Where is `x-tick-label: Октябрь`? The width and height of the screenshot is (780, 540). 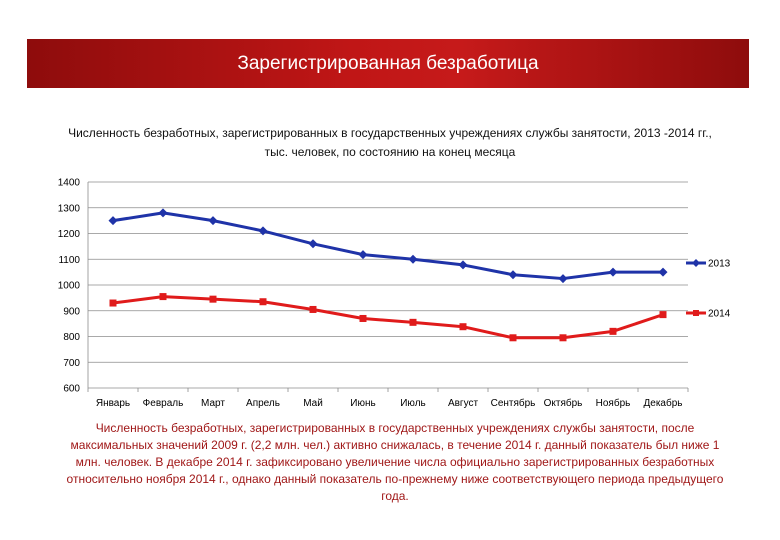 x-tick-label: Октябрь is located at coordinates (563, 403).